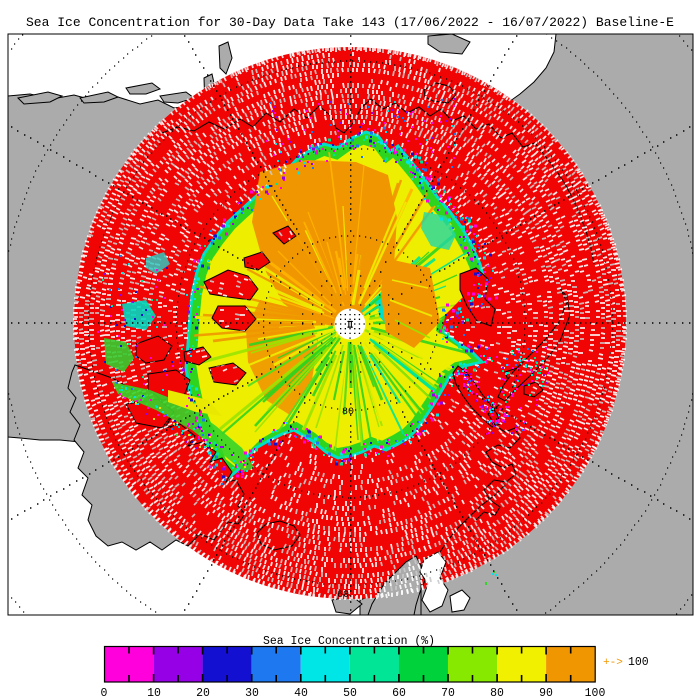 Image resolution: width=700 pixels, height=700 pixels. I want to click on svg-text: 30, so click(252, 693).